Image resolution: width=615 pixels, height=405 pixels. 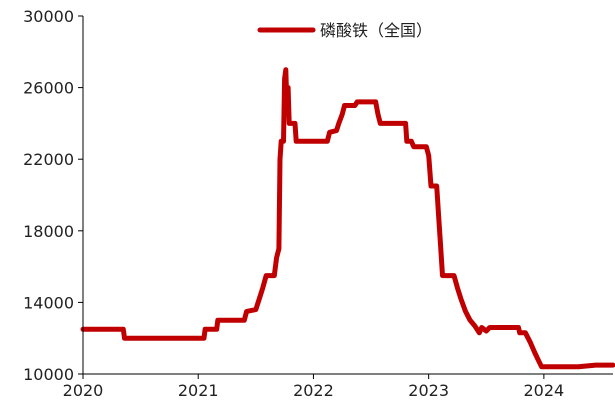 What do you see at coordinates (544, 390) in the screenshot?
I see `x-tick-label: 2024` at bounding box center [544, 390].